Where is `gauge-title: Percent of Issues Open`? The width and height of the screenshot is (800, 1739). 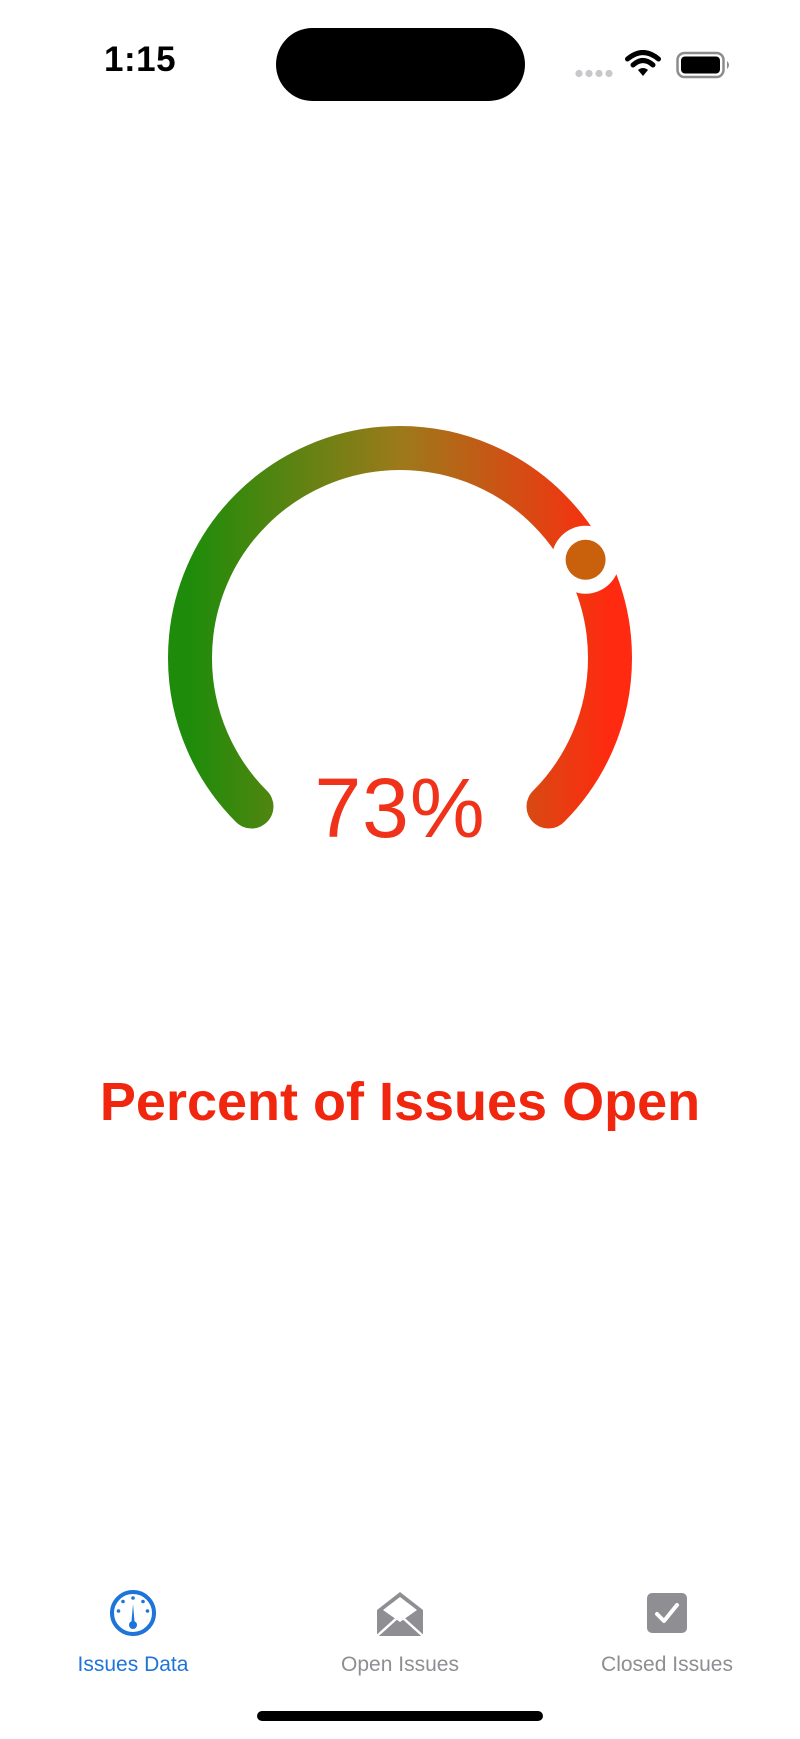
gauge-title: Percent of Issues Open is located at coordinates (400, 1102).